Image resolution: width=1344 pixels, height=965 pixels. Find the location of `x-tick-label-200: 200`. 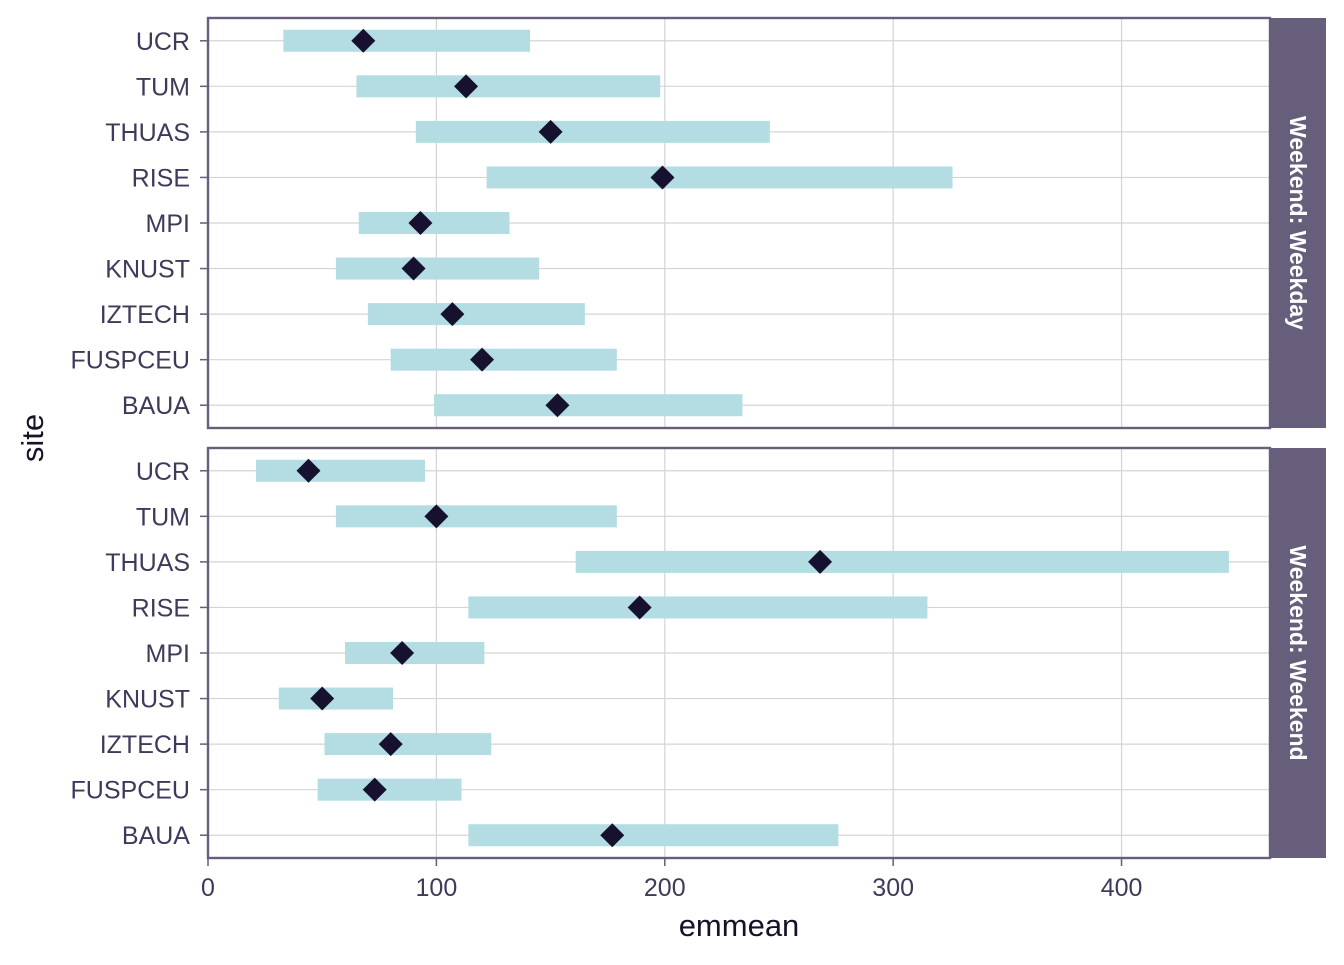

x-tick-label-200: 200 is located at coordinates (665, 888).